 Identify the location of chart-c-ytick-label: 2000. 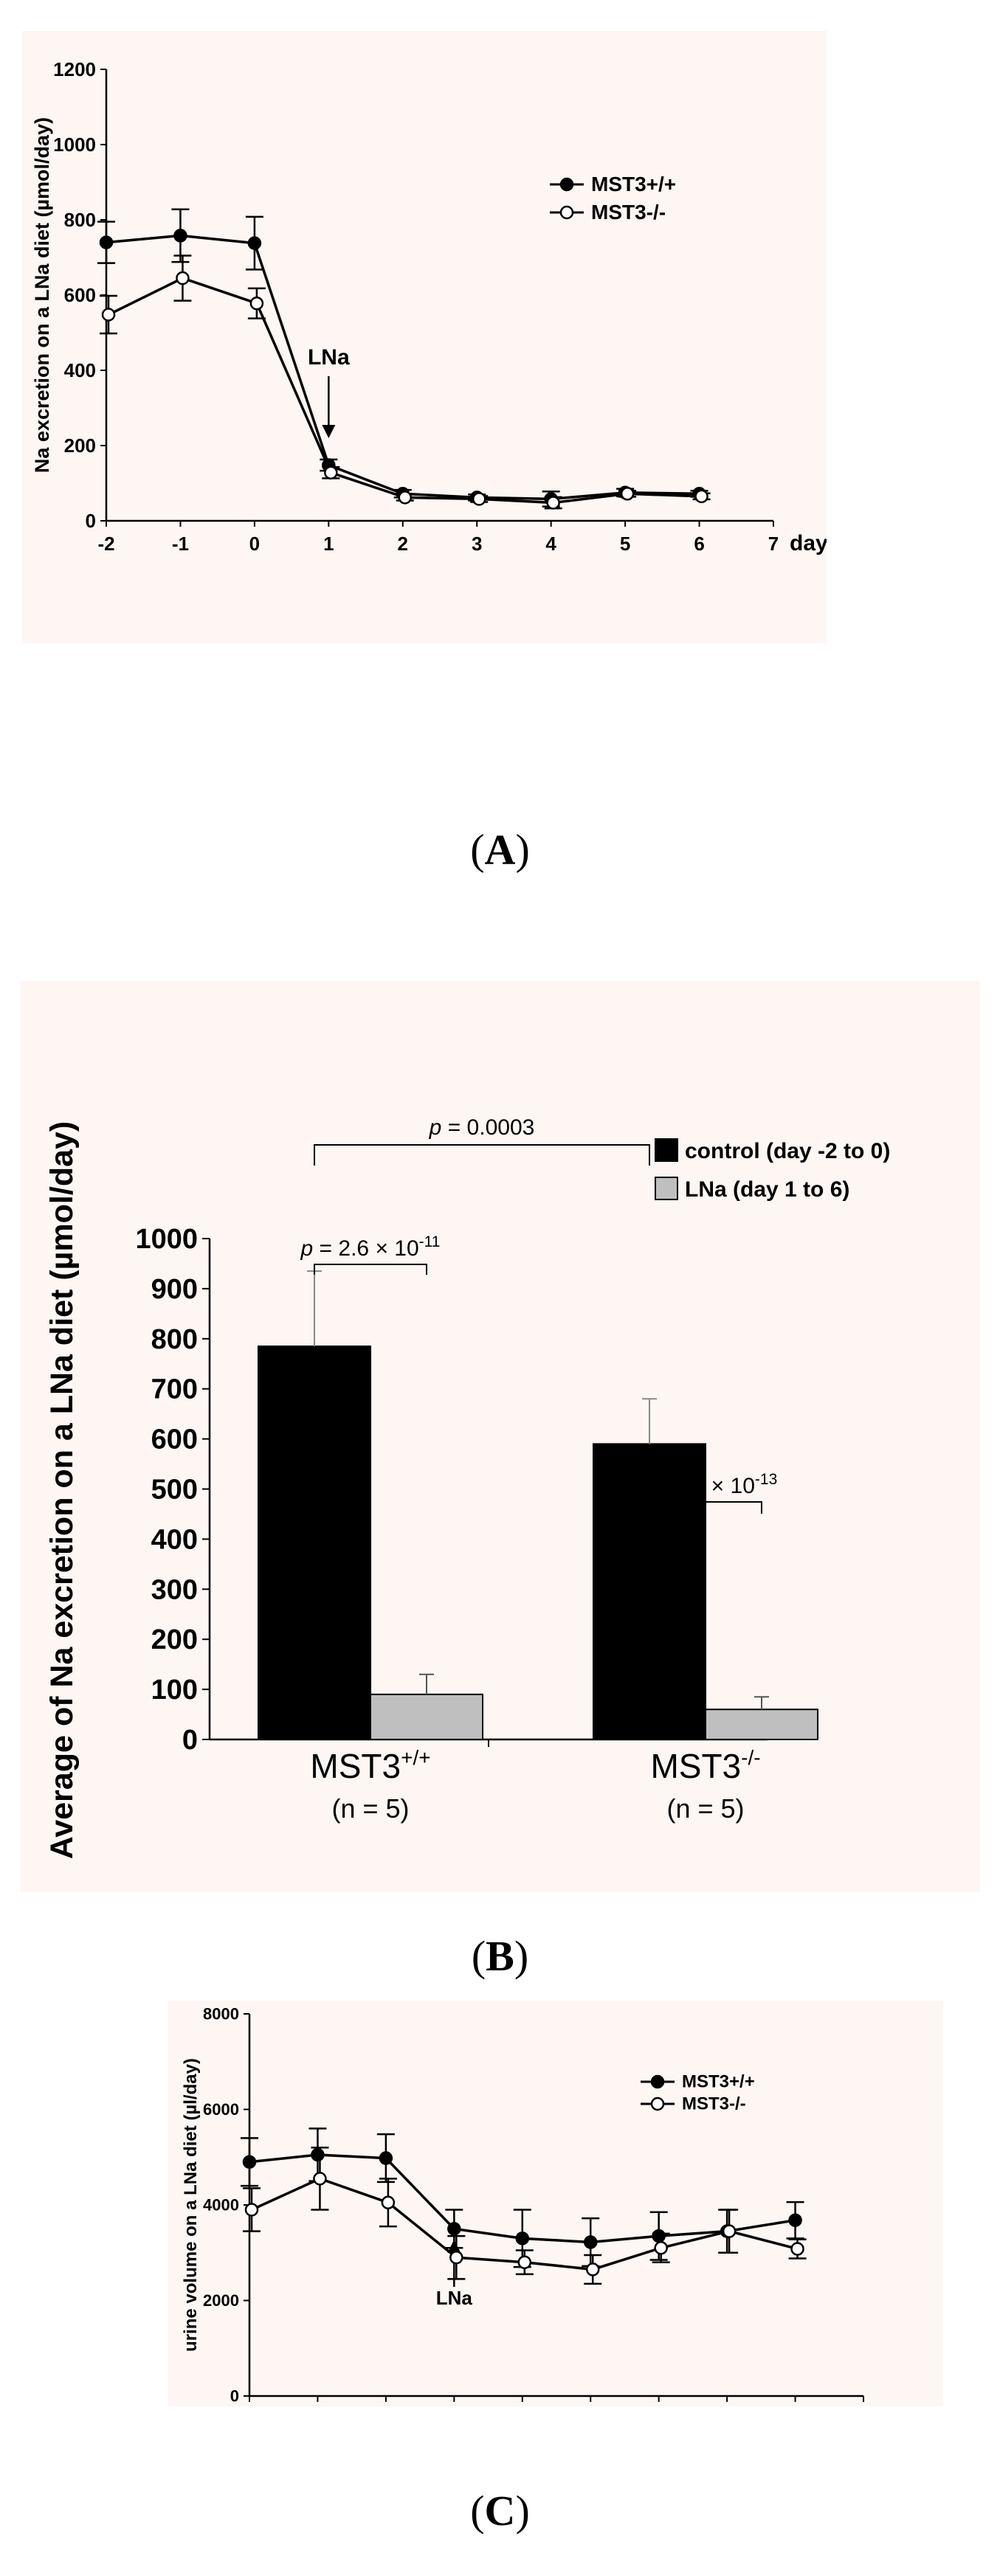
(221, 2300).